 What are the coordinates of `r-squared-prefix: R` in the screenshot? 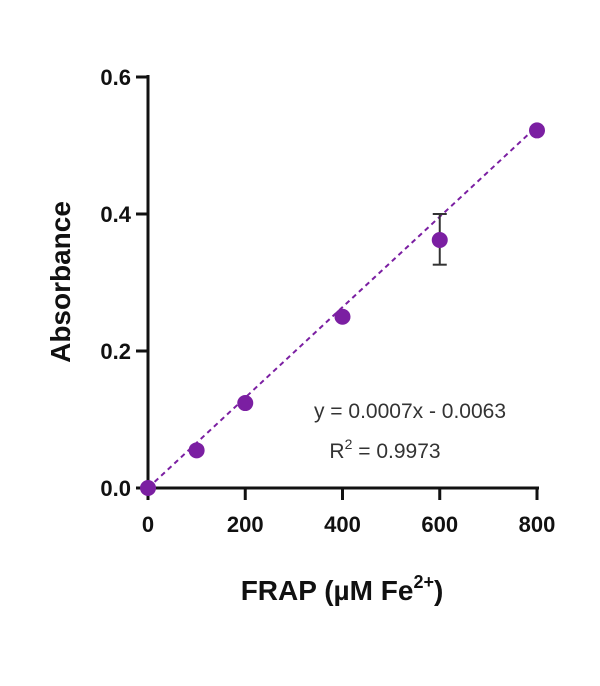 It's located at (336, 451).